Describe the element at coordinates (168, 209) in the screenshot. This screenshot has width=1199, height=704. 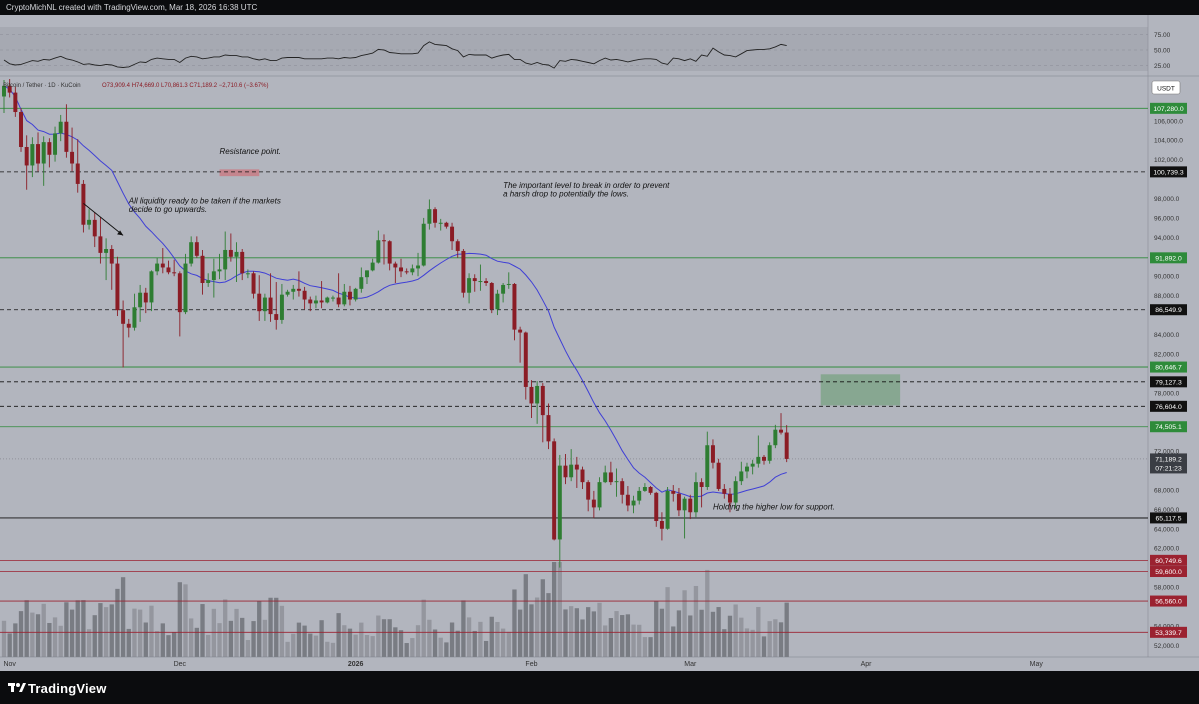
I see `annotation-text: decide to go upwards.` at that location.